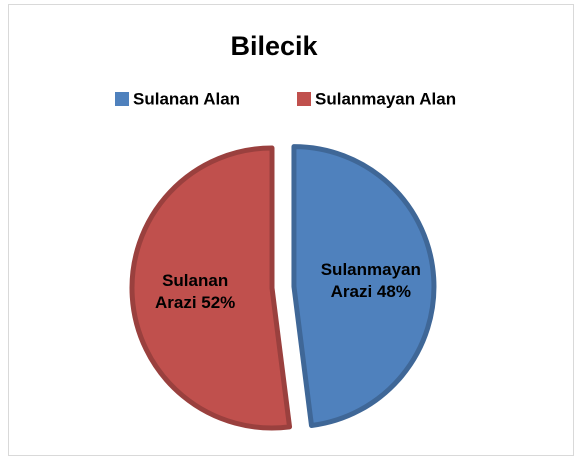 Image resolution: width=582 pixels, height=457 pixels. Describe the element at coordinates (371, 280) in the screenshot. I see `data-label: Sulanmayan Arazi 48%` at that location.